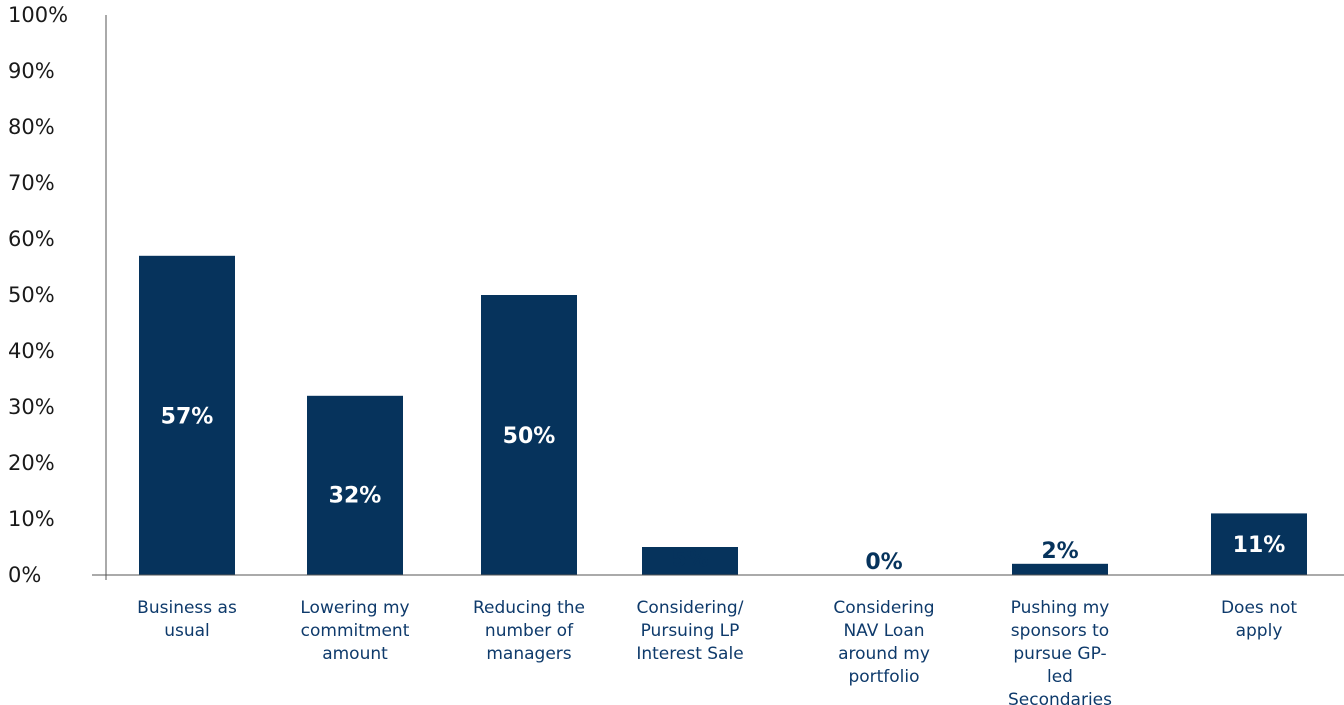  I want to click on category-label-line: Pushing my, so click(1060, 608).